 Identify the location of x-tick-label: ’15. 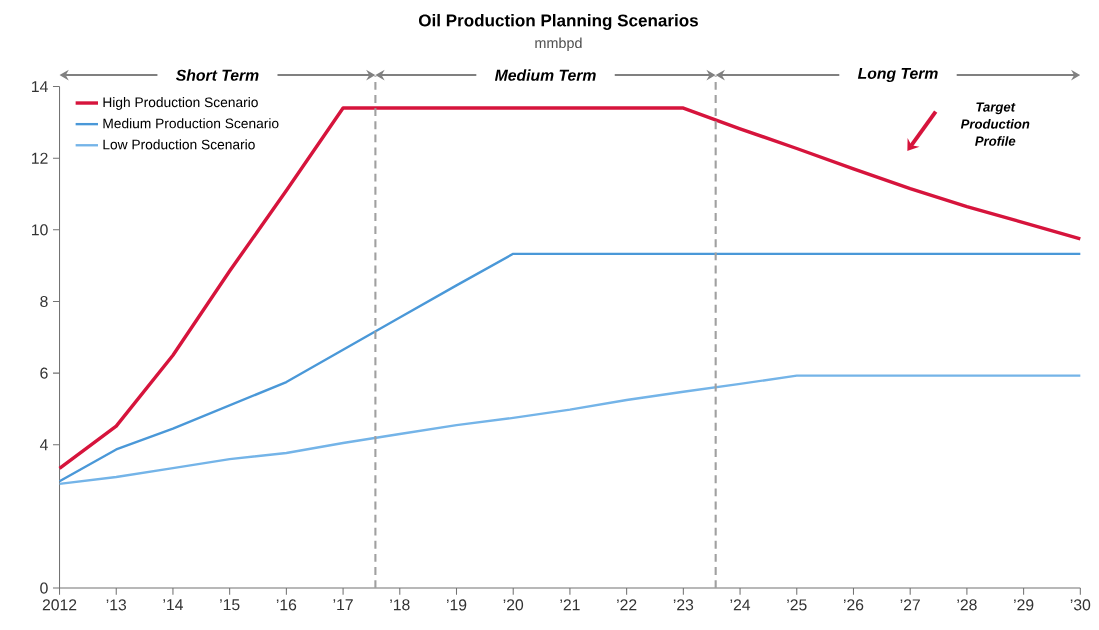
(230, 605).